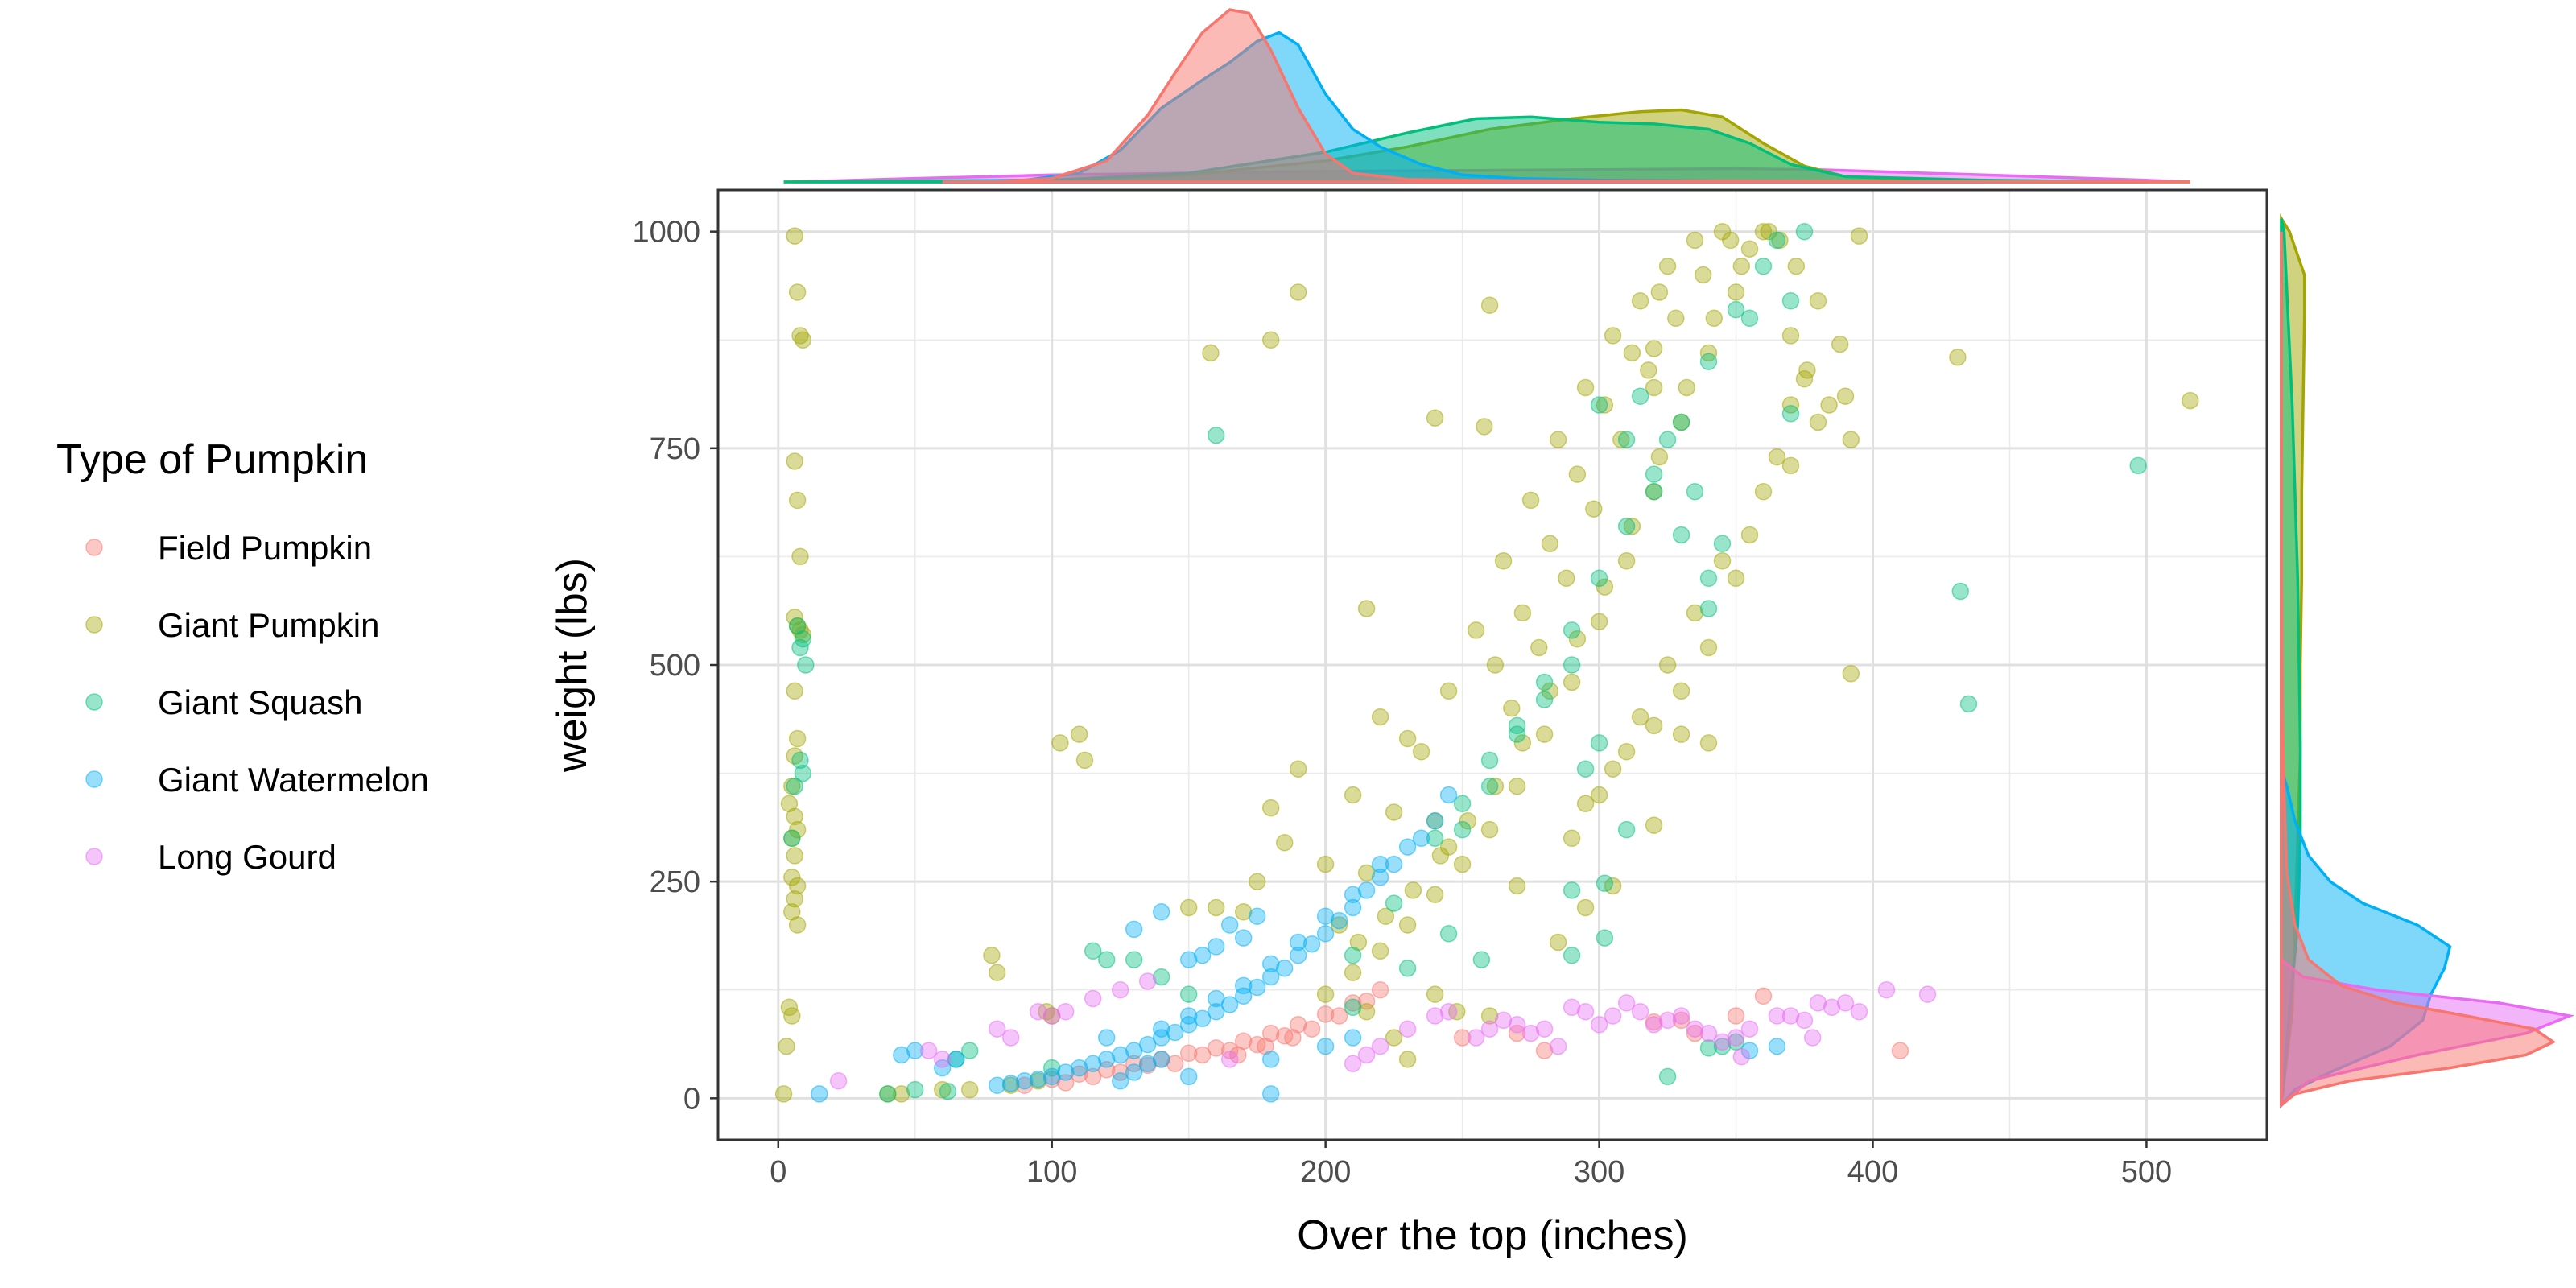  What do you see at coordinates (2427, 661) in the screenshot?
I see `marginal-density-y` at bounding box center [2427, 661].